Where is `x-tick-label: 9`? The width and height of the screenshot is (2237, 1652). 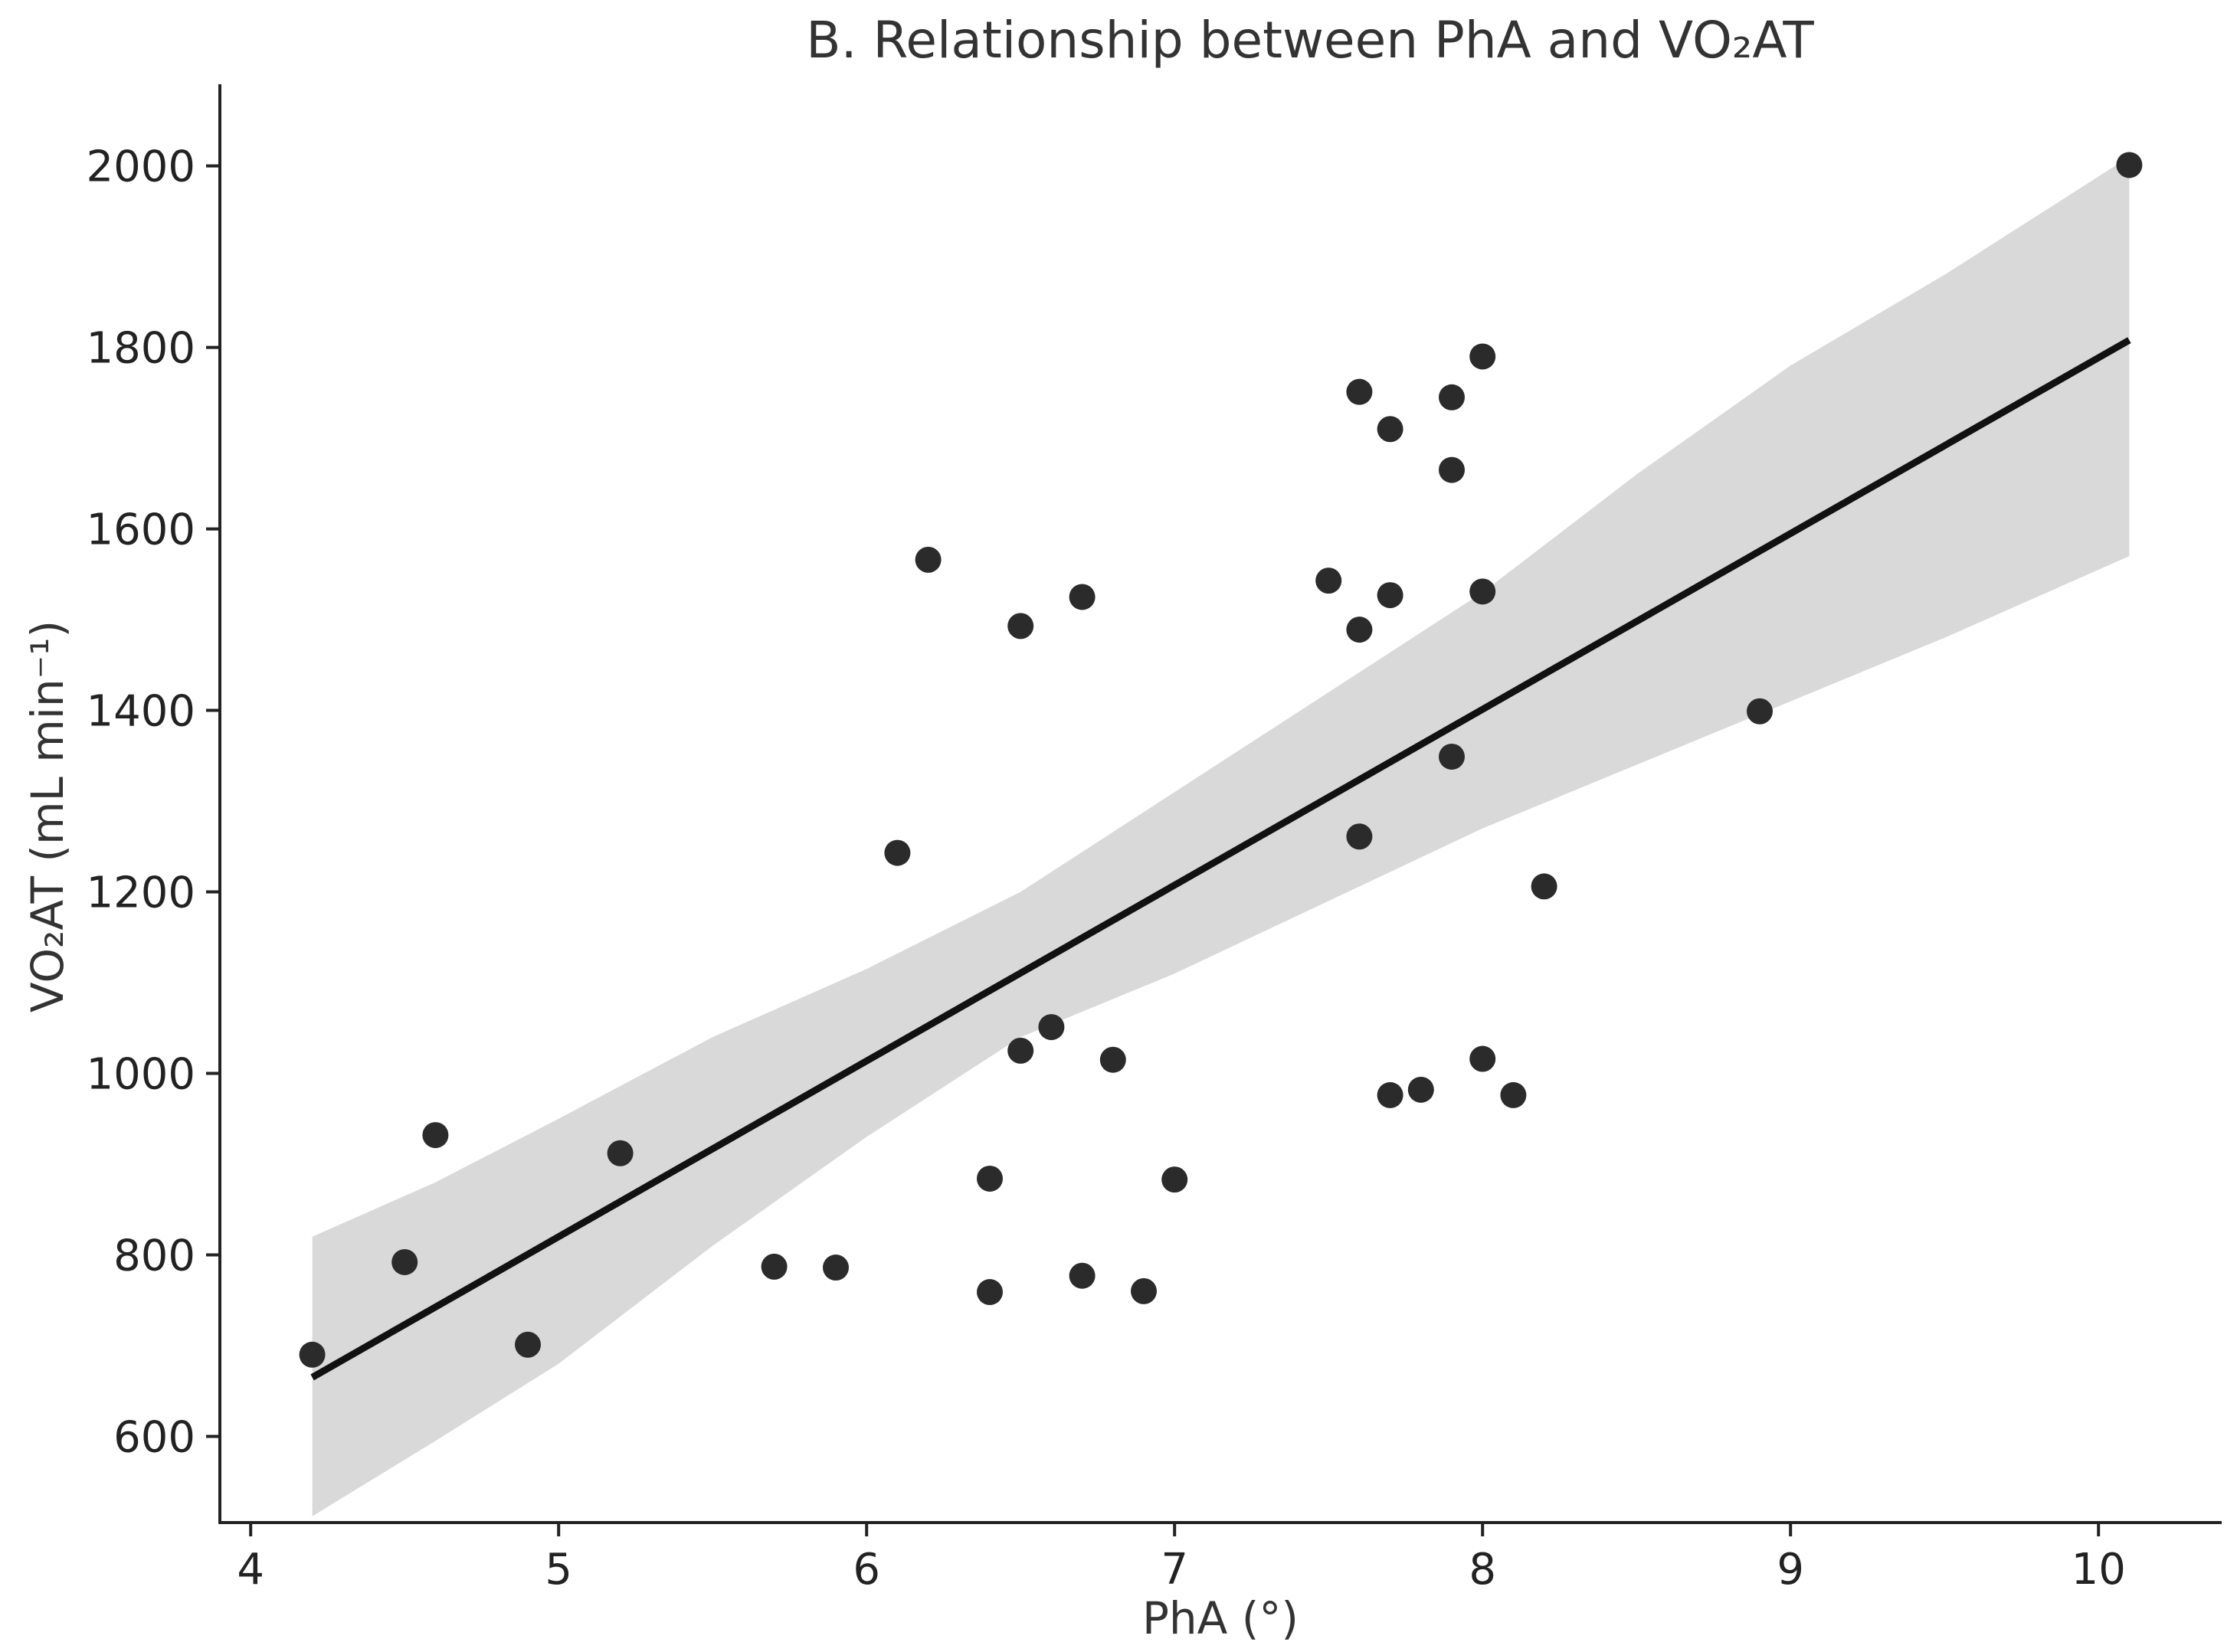
x-tick-label: 9 is located at coordinates (1791, 1570).